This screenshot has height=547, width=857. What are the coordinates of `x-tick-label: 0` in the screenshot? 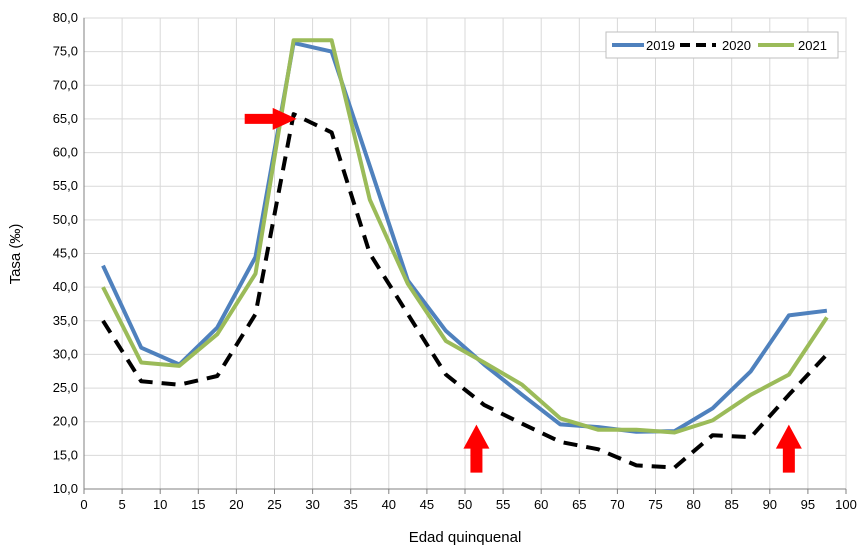 It's located at (83, 504).